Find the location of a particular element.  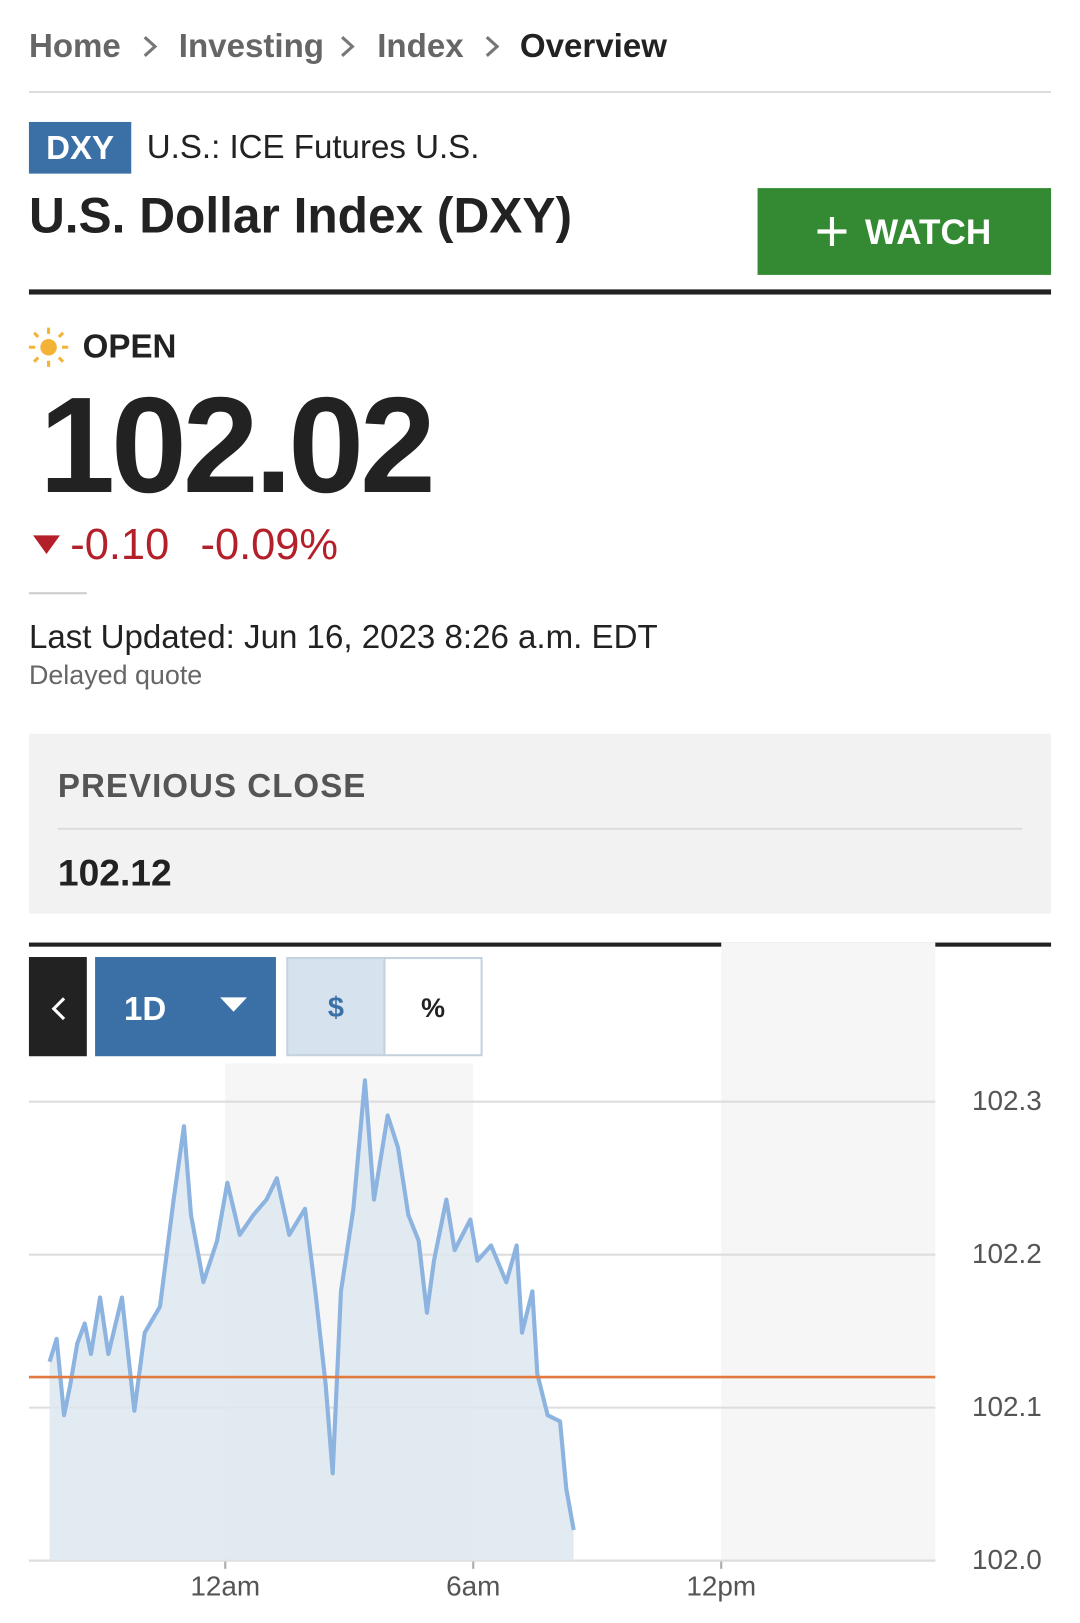

price-line is located at coordinates (311, 1304).